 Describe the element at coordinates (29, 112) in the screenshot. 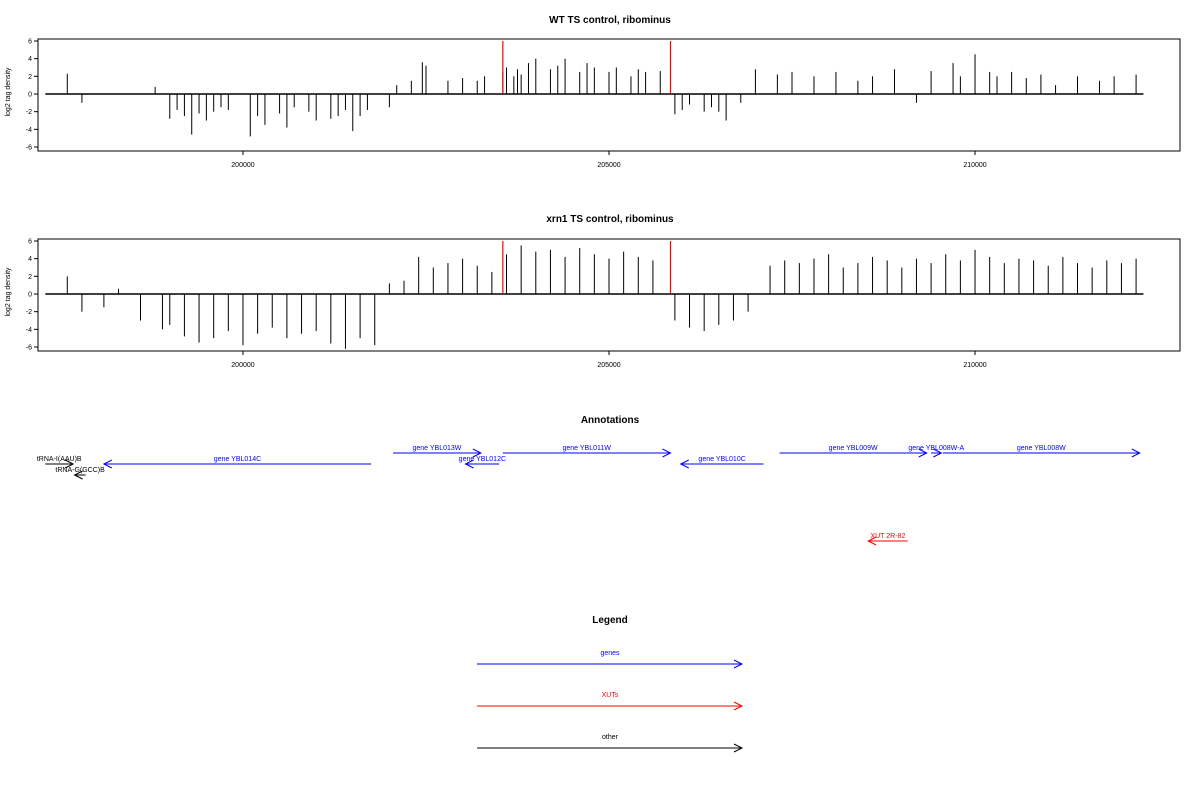

I see `wt-y-tick-label: -2` at that location.